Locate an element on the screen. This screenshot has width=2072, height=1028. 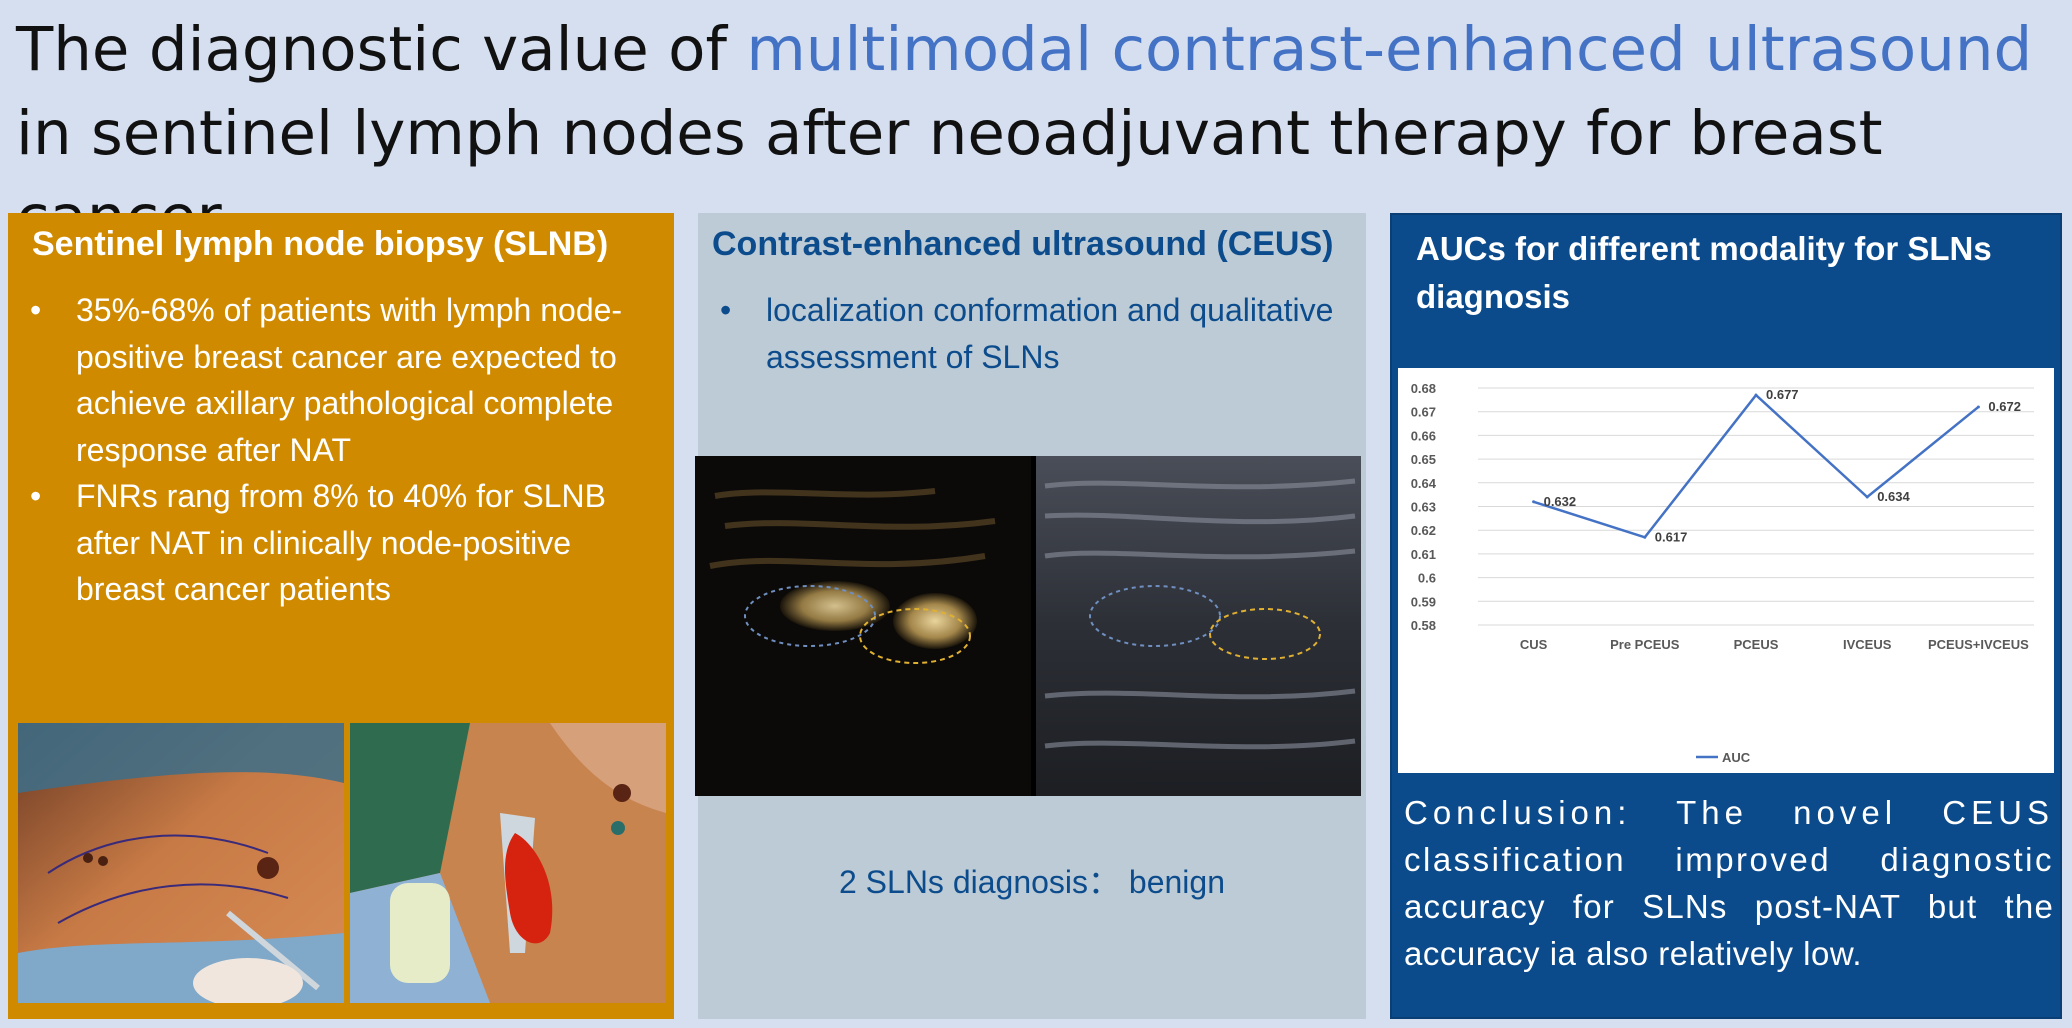
y-tick-label: 0.59 is located at coordinates (1423, 601).